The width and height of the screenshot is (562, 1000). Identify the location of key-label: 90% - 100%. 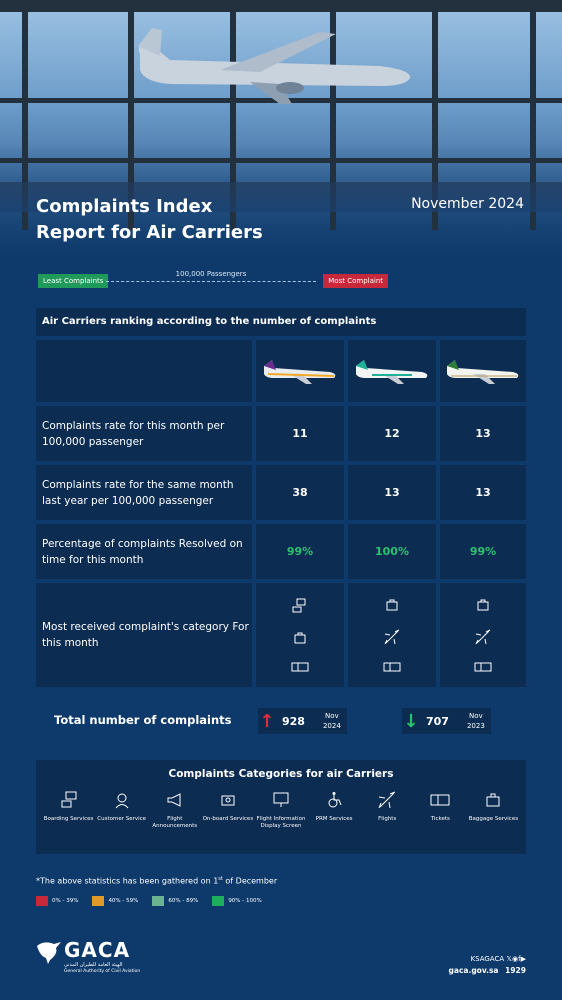
(245, 901).